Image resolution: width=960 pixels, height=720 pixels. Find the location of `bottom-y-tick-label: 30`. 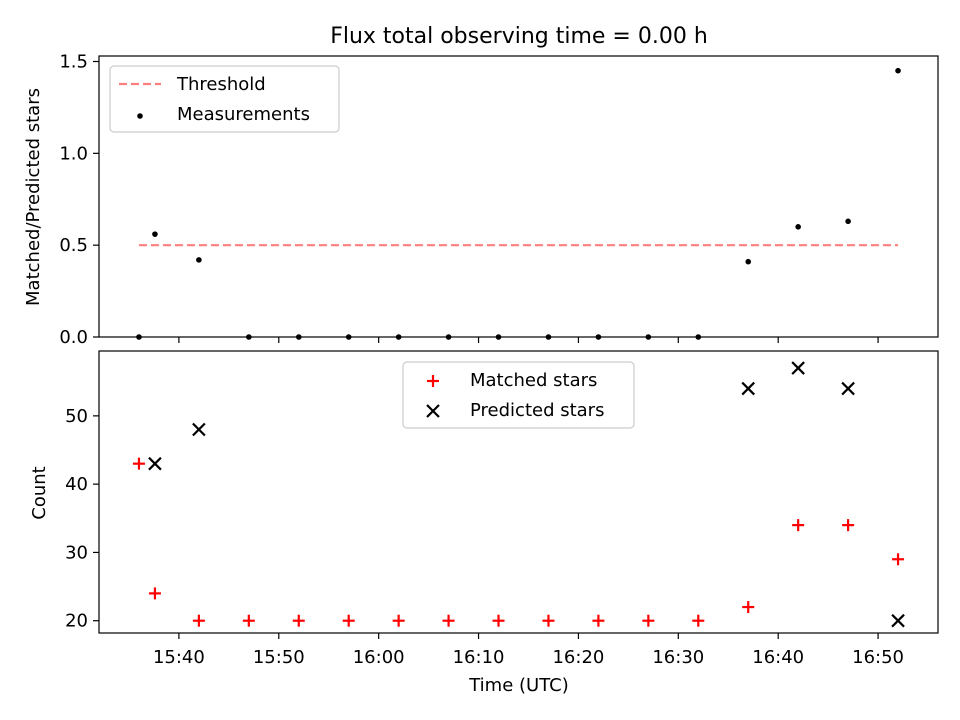

bottom-y-tick-label: 30 is located at coordinates (76, 552).